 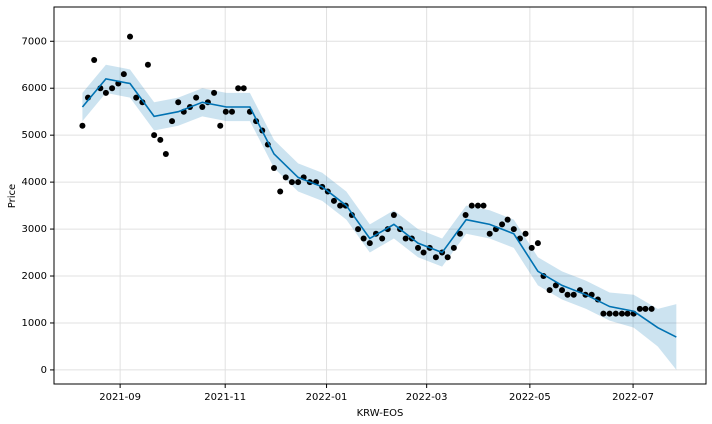 I want to click on y-tick-label: 6000, so click(x=34, y=88).